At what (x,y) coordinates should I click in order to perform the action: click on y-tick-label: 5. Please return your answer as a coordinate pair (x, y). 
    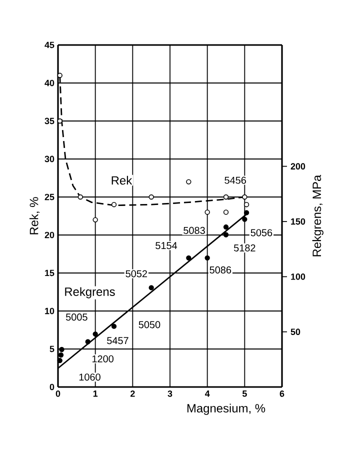
    Looking at the image, I should click on (52, 349).